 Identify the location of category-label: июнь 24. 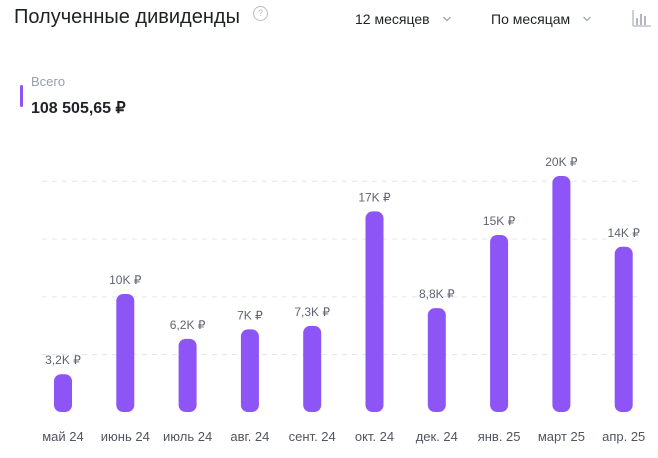
(125, 436).